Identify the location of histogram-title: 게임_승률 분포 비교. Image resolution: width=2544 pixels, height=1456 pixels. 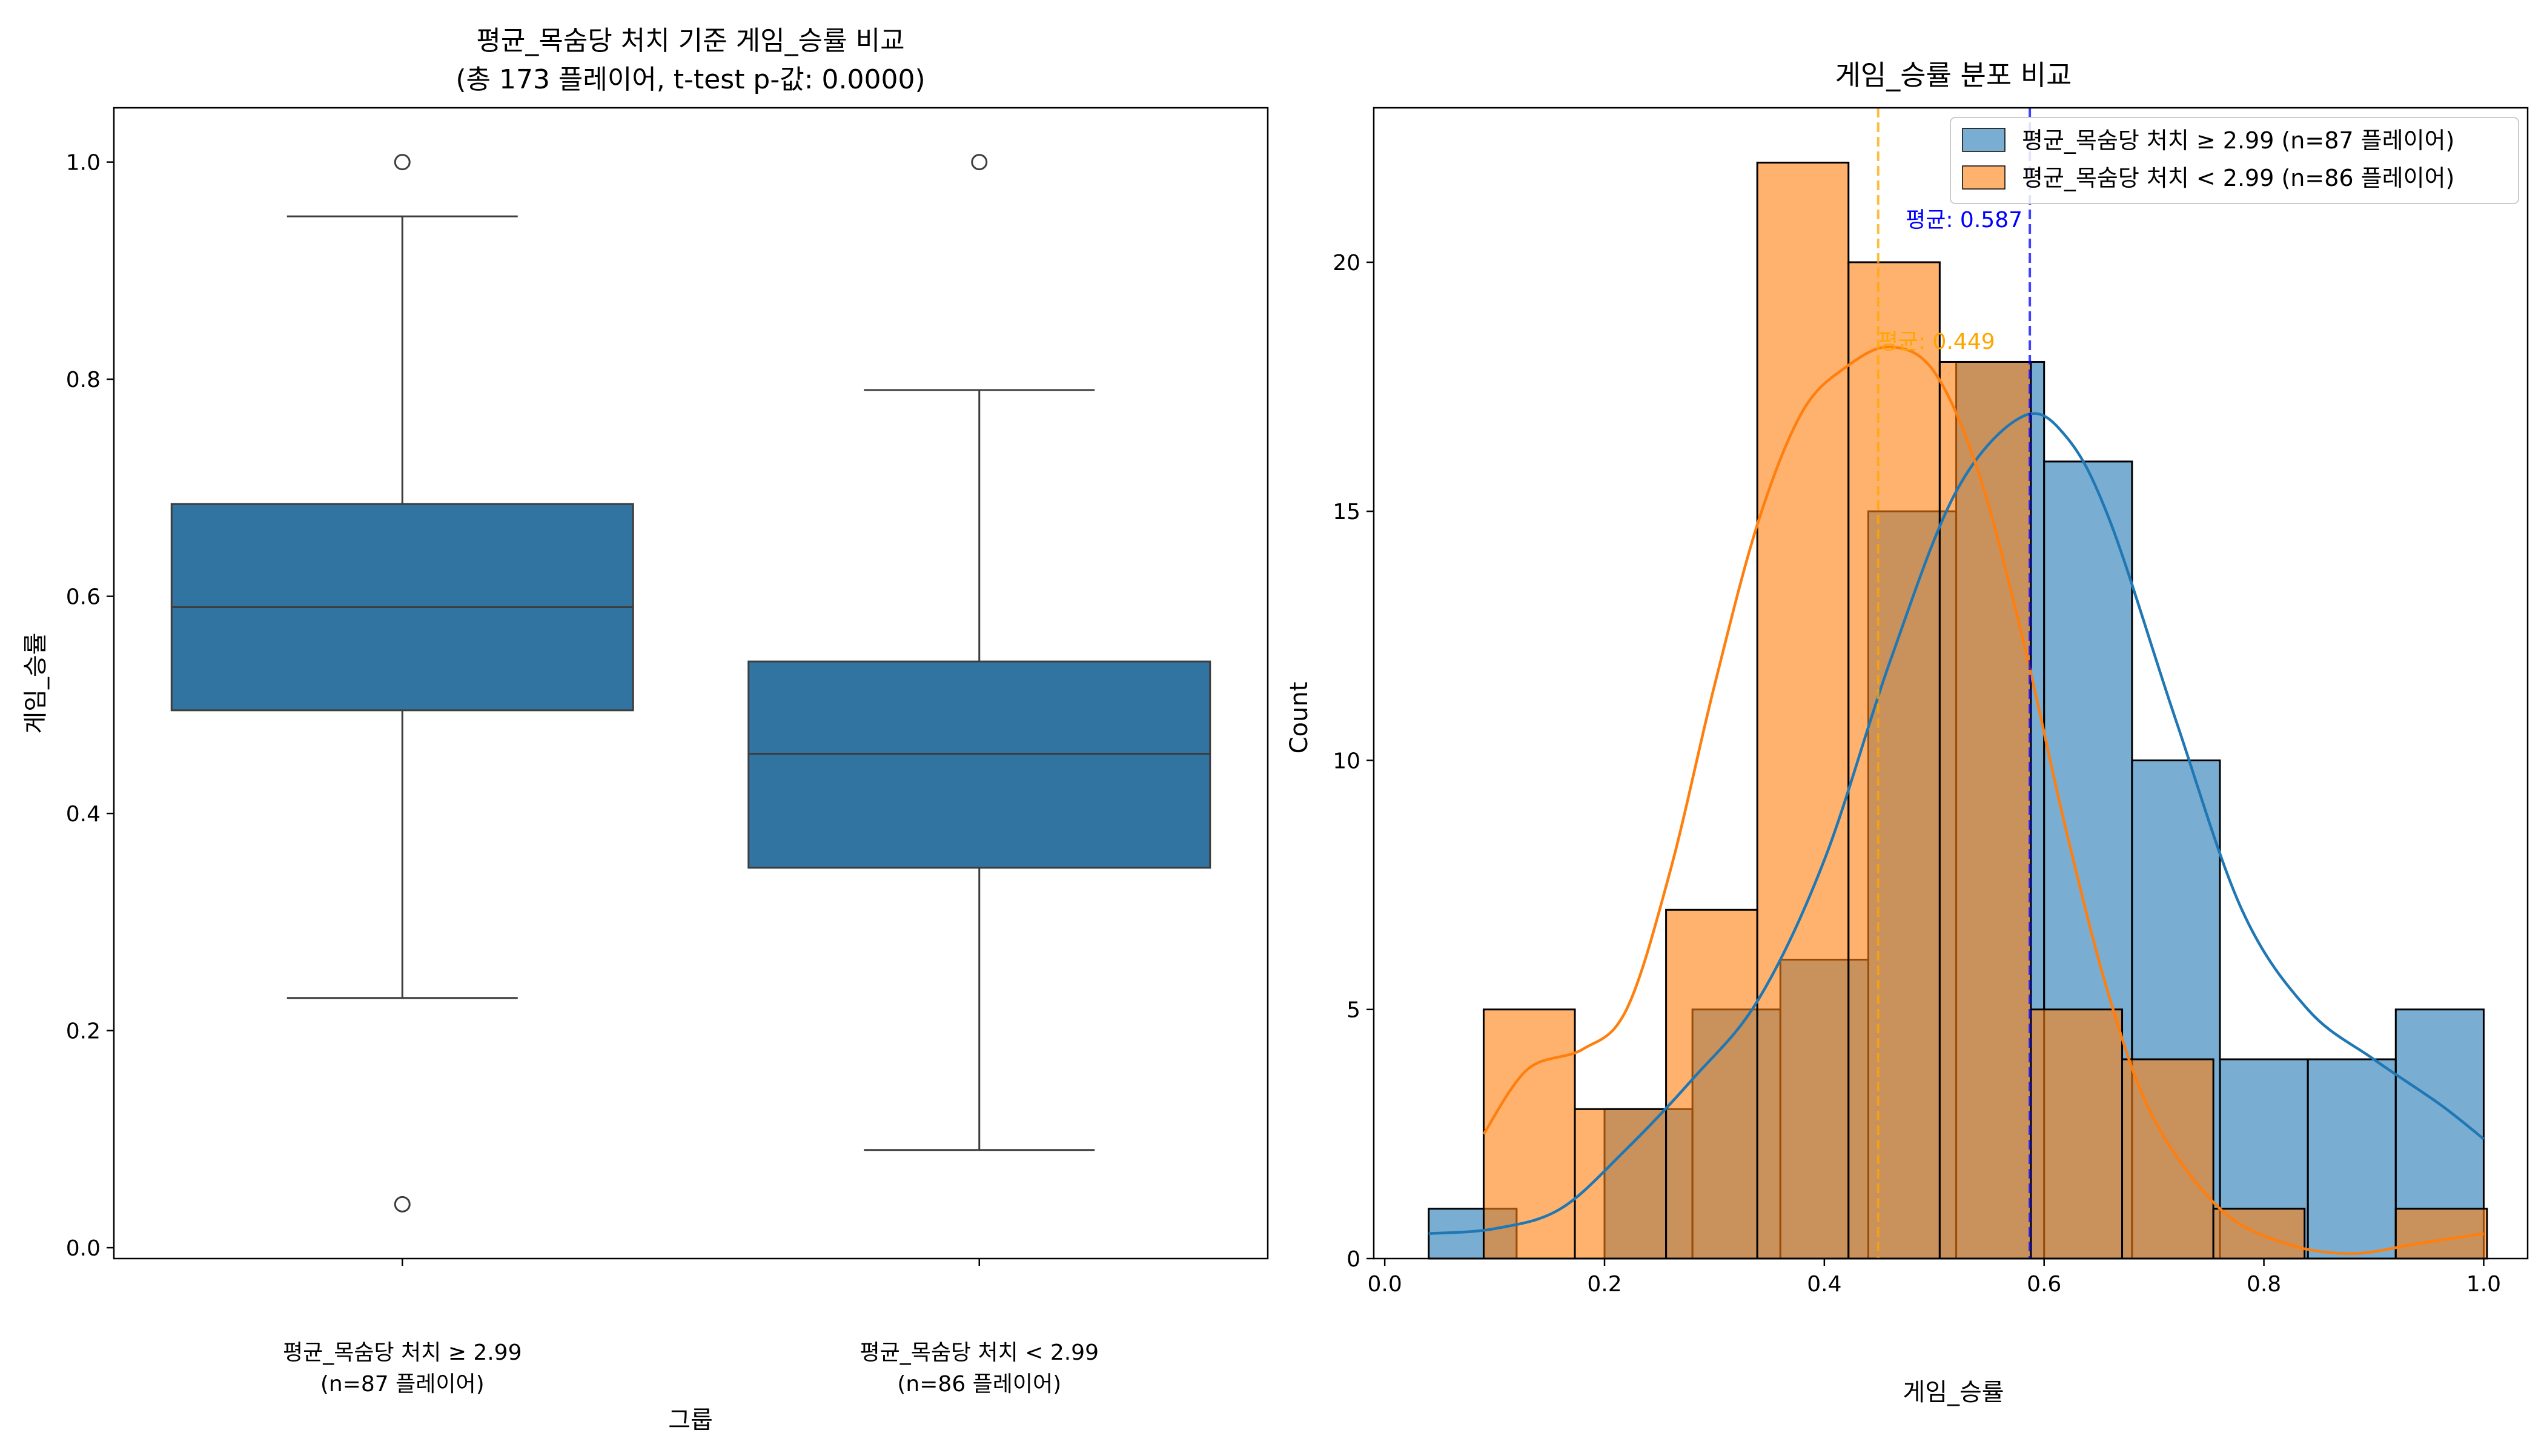
(1954, 75).